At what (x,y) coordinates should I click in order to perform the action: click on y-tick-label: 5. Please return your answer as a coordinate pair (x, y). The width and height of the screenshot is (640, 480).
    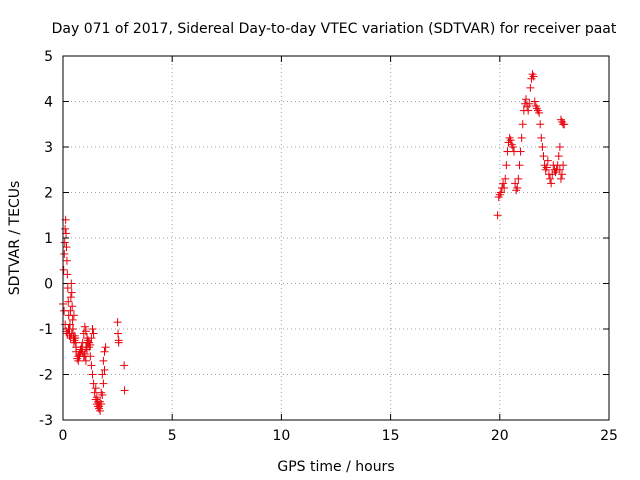
    Looking at the image, I should click on (48, 57).